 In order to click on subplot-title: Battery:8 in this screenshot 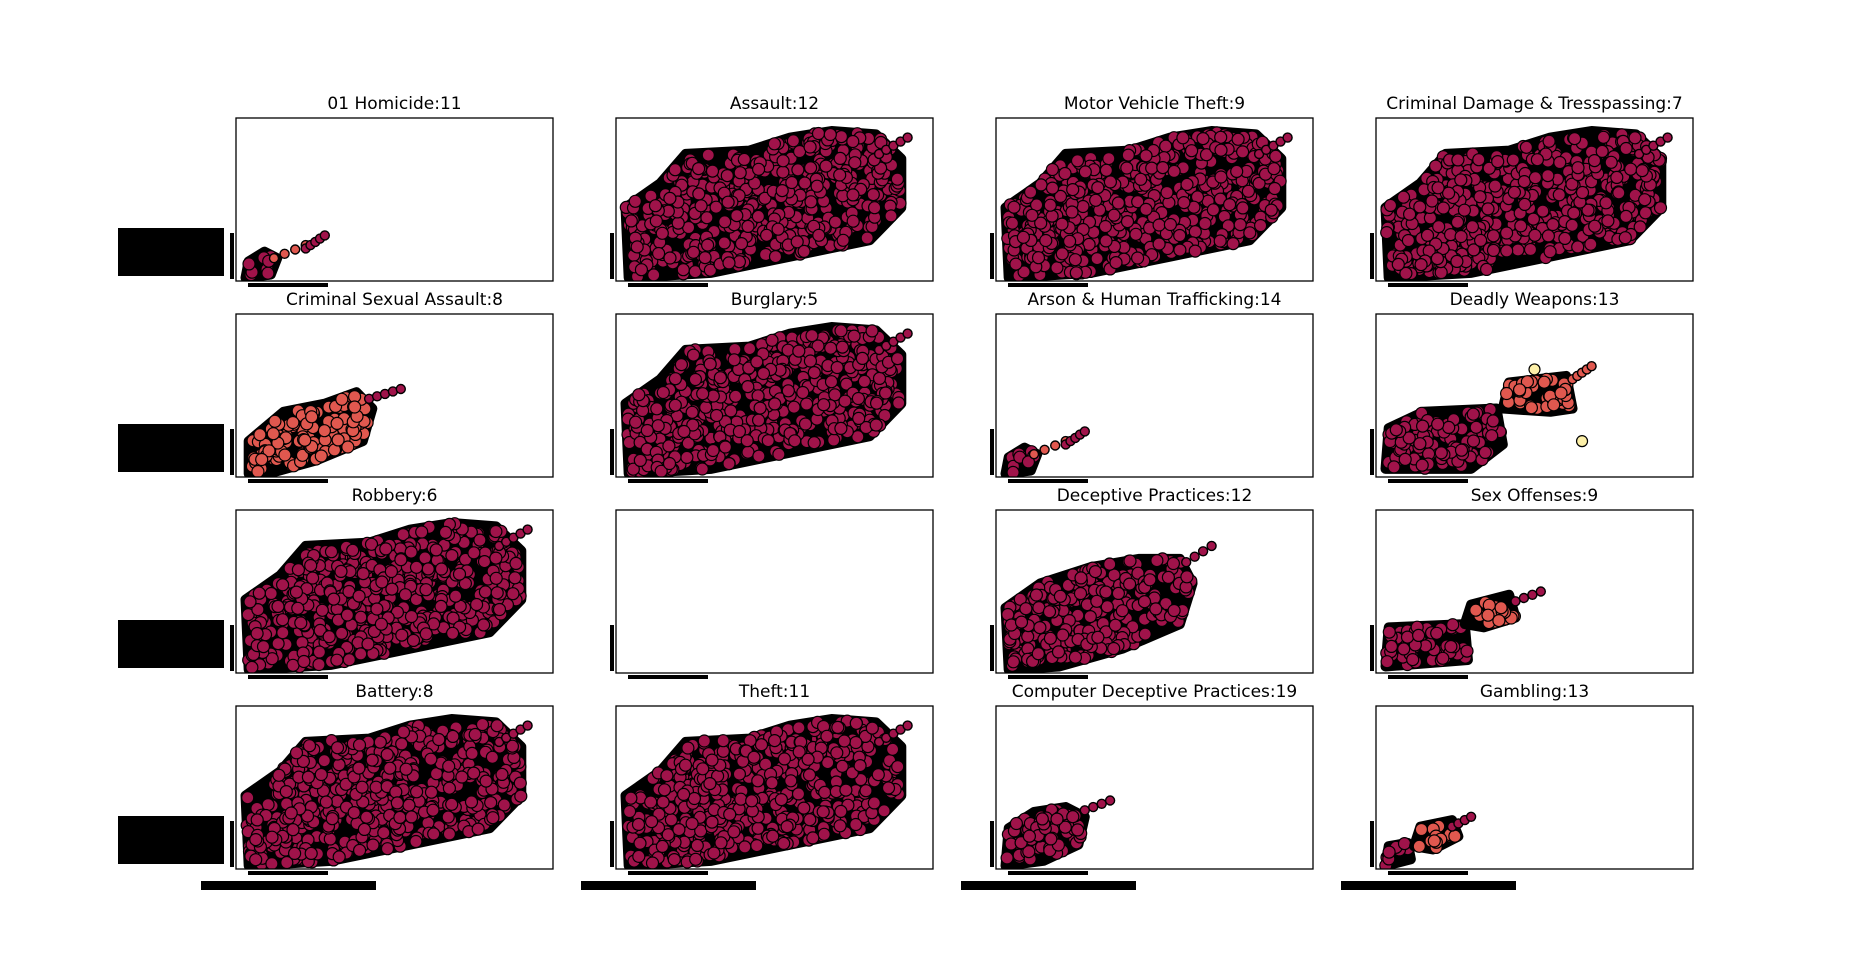, I will do `click(394, 692)`.